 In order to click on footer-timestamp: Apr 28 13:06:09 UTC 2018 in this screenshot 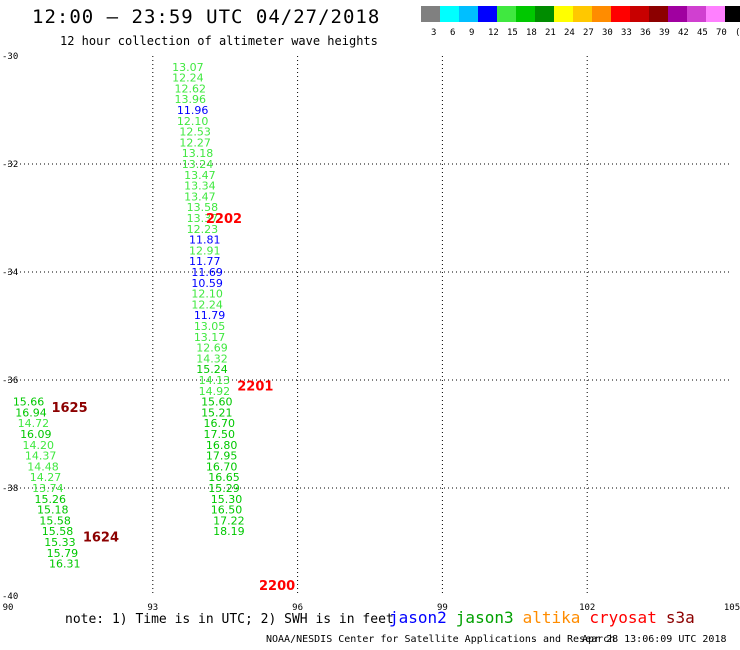, I will do `click(654, 639)`.